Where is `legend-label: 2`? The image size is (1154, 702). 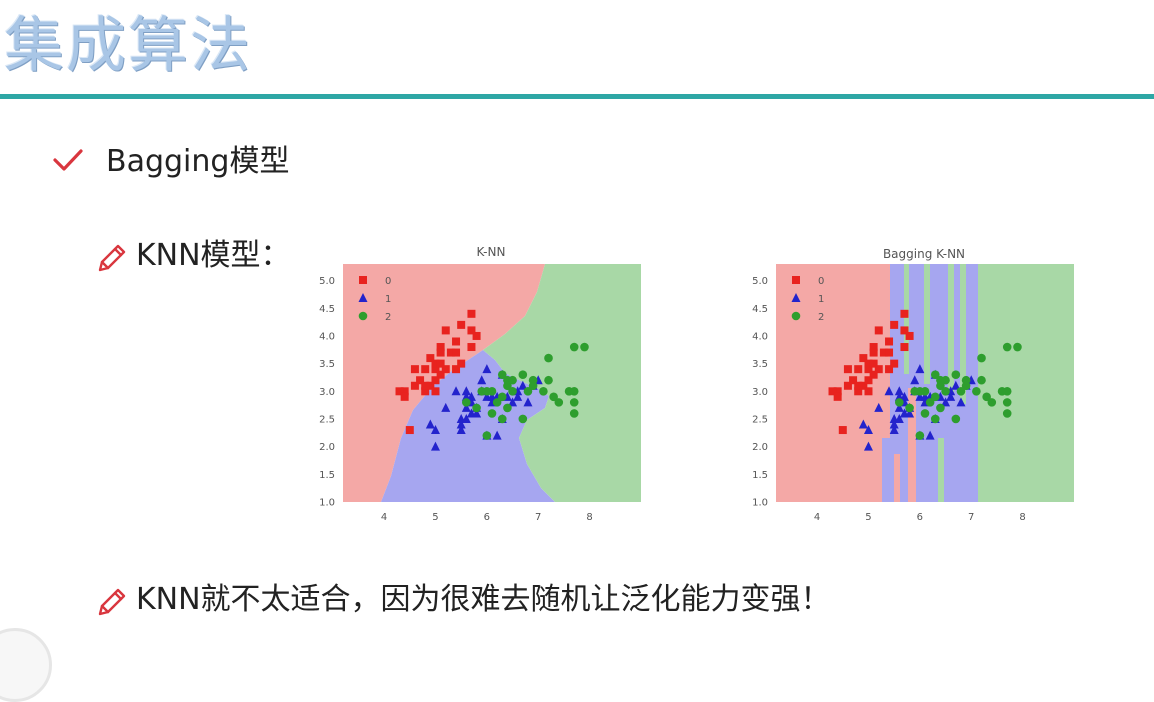 legend-label: 2 is located at coordinates (388, 317).